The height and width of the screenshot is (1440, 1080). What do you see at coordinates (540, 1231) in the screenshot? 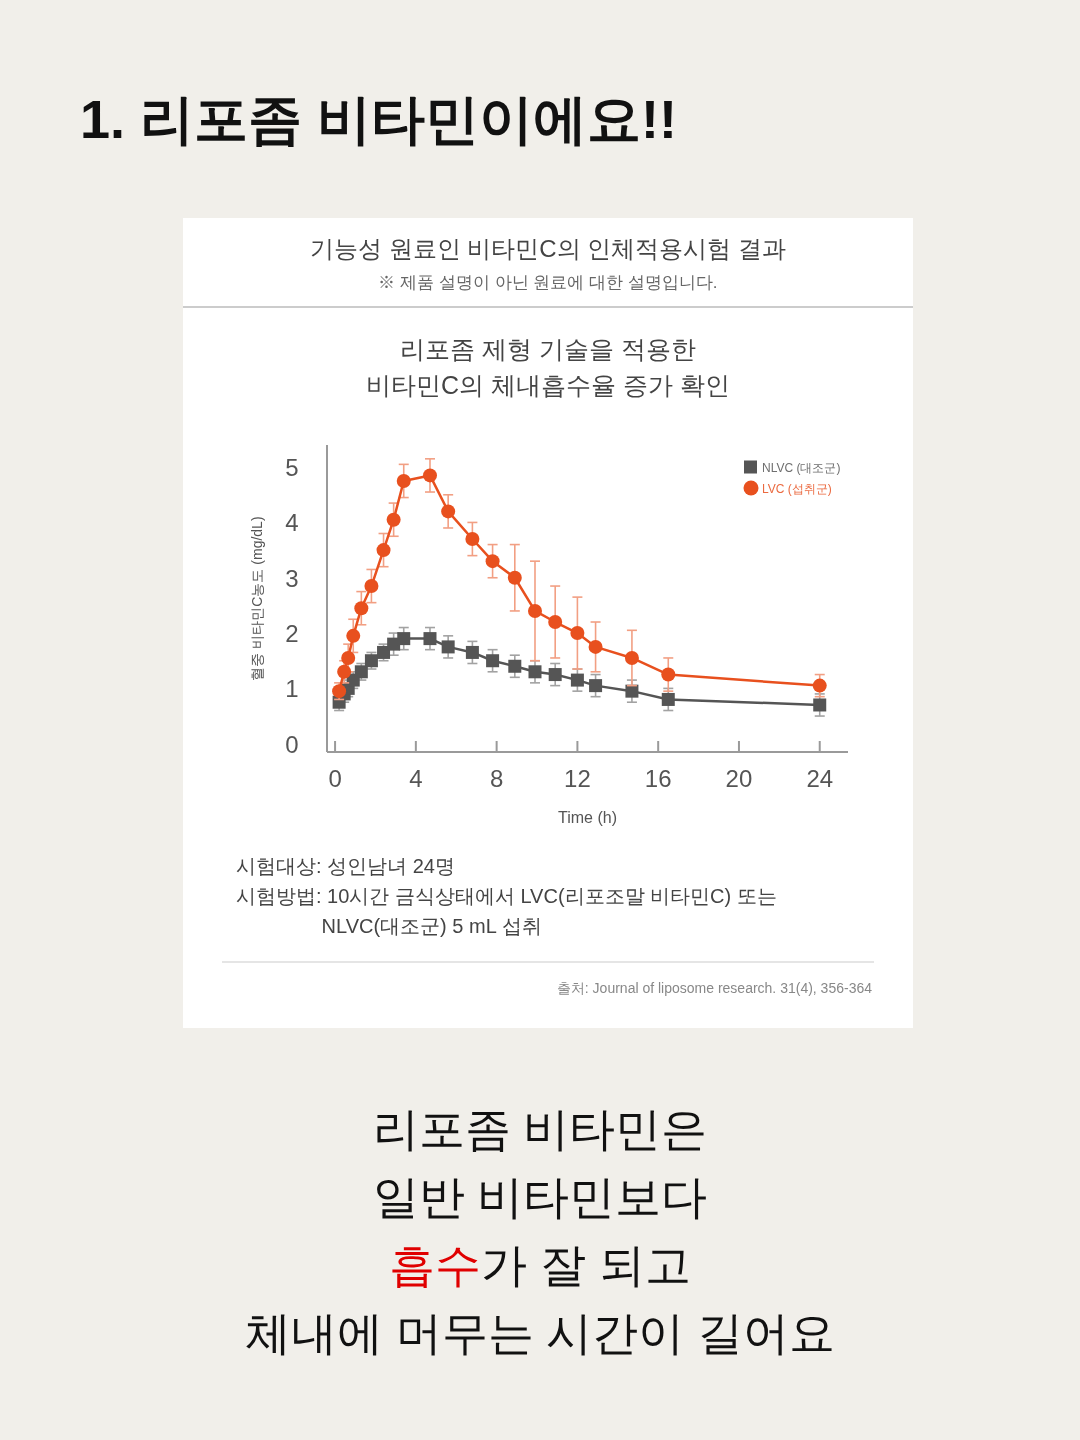
I see `annotation: 리포좀 비타민은 일반 비타민보다 흡수가 잘 되고 체내에 머무는 시간이 길어요` at bounding box center [540, 1231].